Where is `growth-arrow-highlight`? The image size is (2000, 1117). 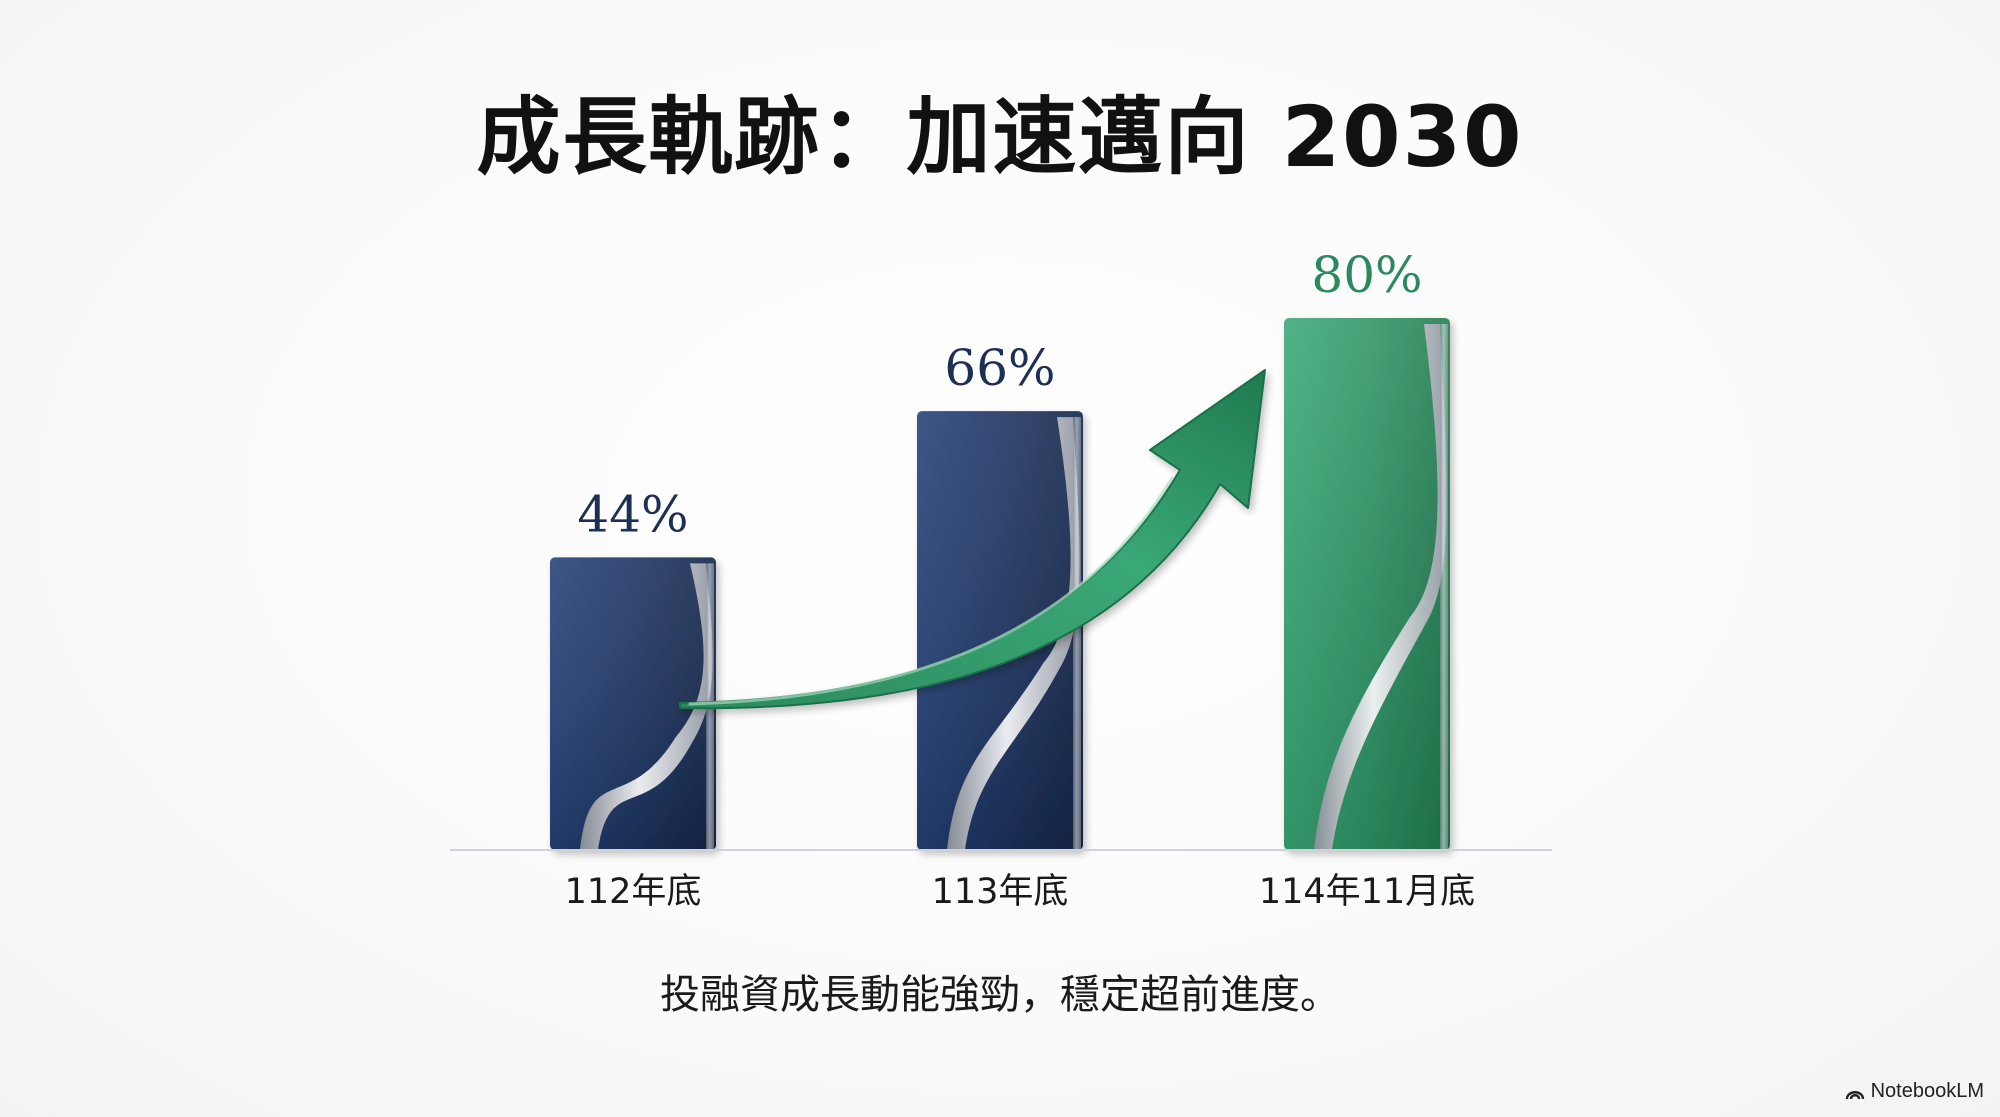 growth-arrow-highlight is located at coordinates (931, 591).